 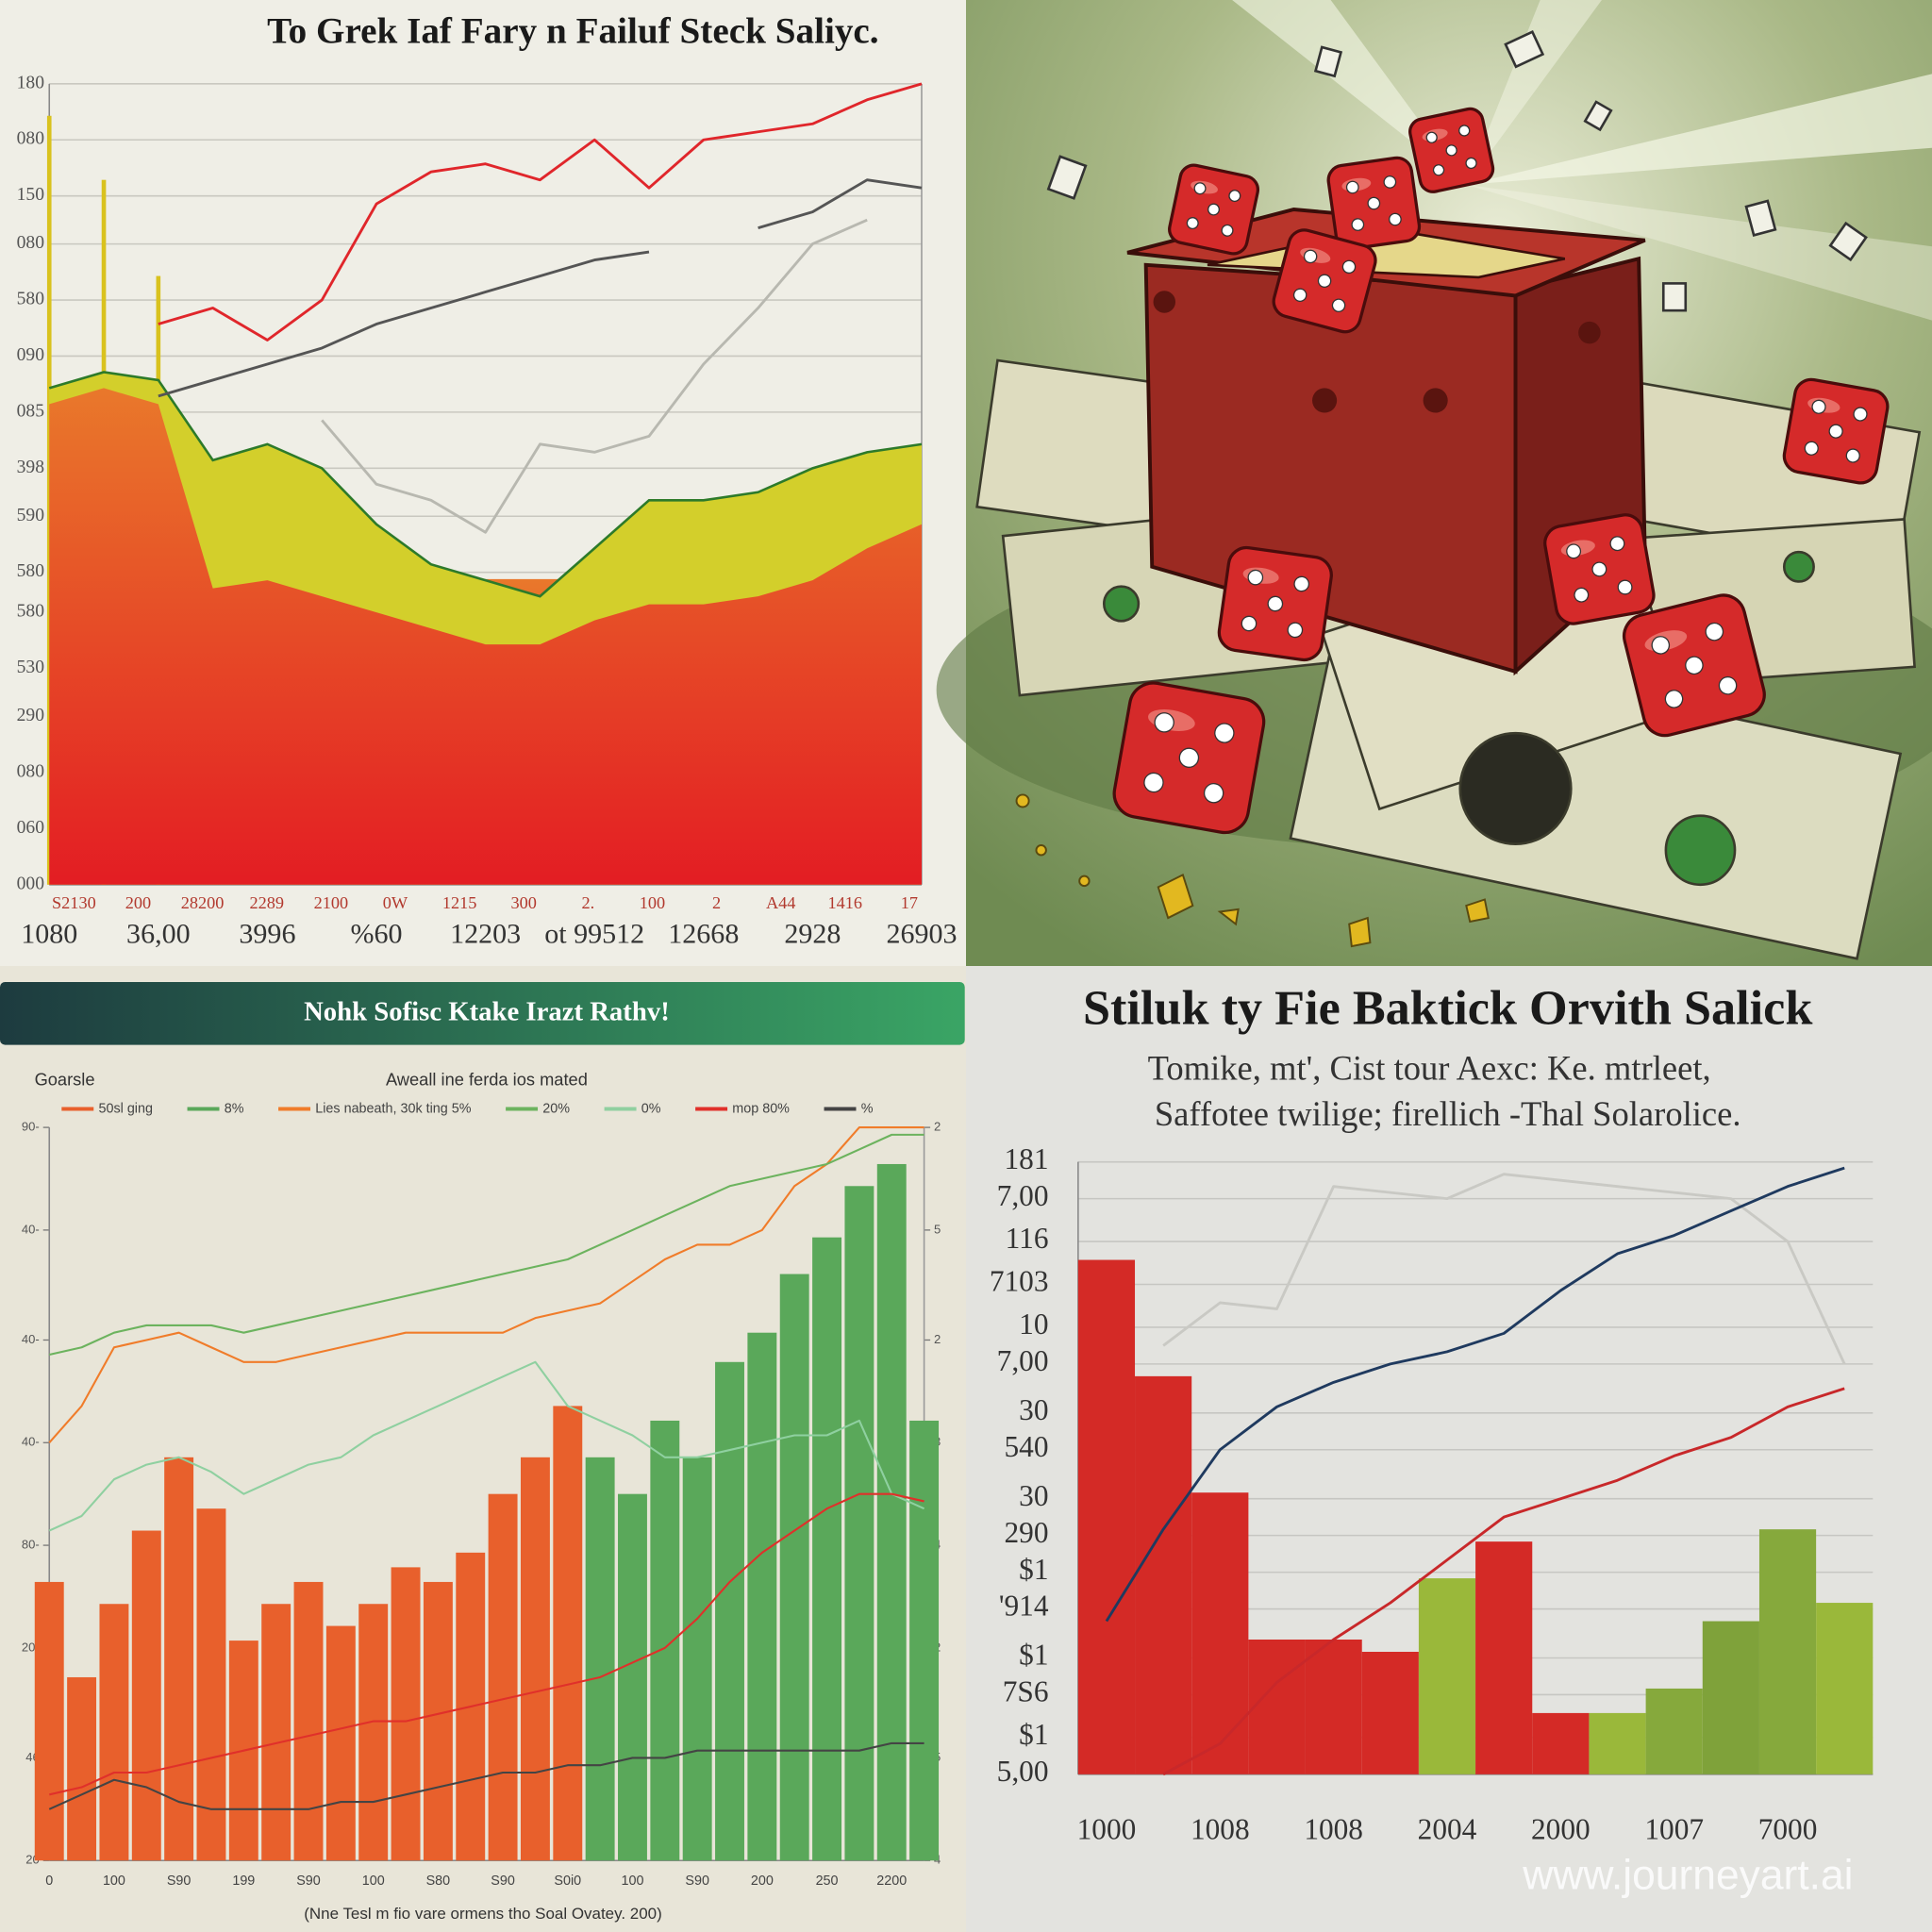 What do you see at coordinates (179, 1882) in the screenshot?
I see `x-tick-label: S90` at bounding box center [179, 1882].